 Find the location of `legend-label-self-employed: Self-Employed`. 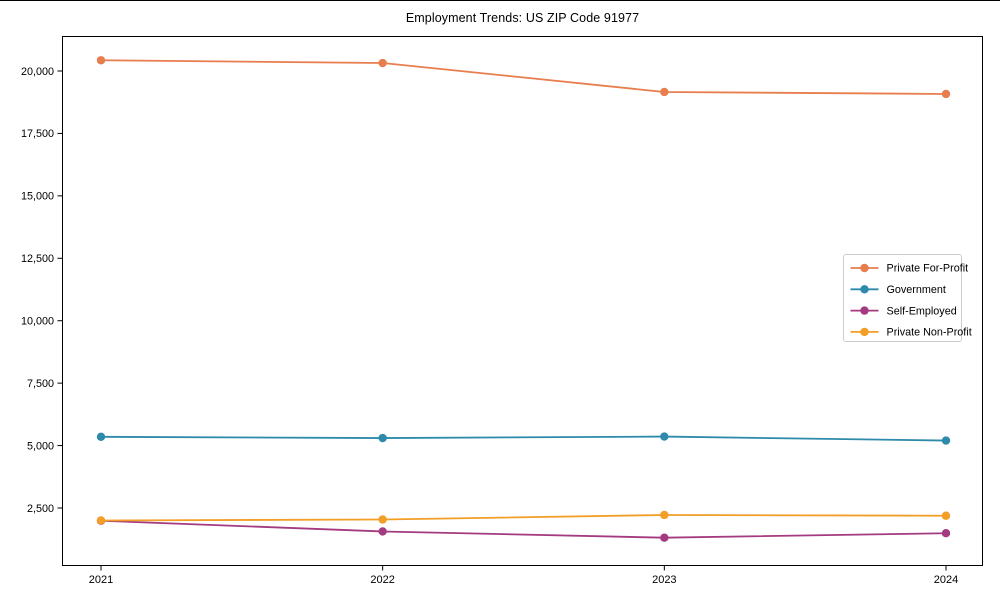

legend-label-self-employed: Self-Employed is located at coordinates (922, 311).